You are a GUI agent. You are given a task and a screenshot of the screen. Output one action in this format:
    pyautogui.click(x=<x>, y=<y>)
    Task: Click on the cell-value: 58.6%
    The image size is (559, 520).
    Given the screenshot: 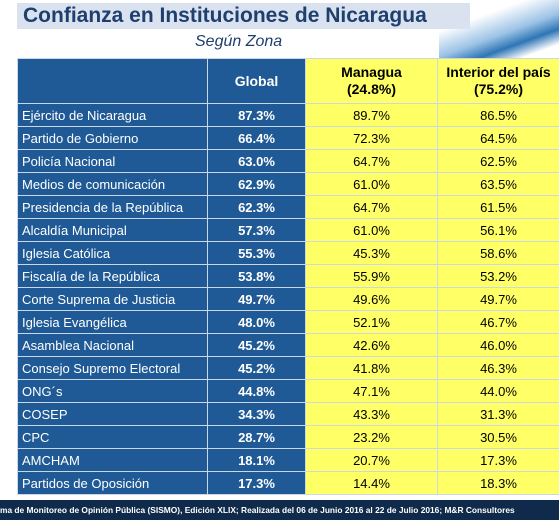 What is the action you would take?
    pyautogui.click(x=498, y=253)
    